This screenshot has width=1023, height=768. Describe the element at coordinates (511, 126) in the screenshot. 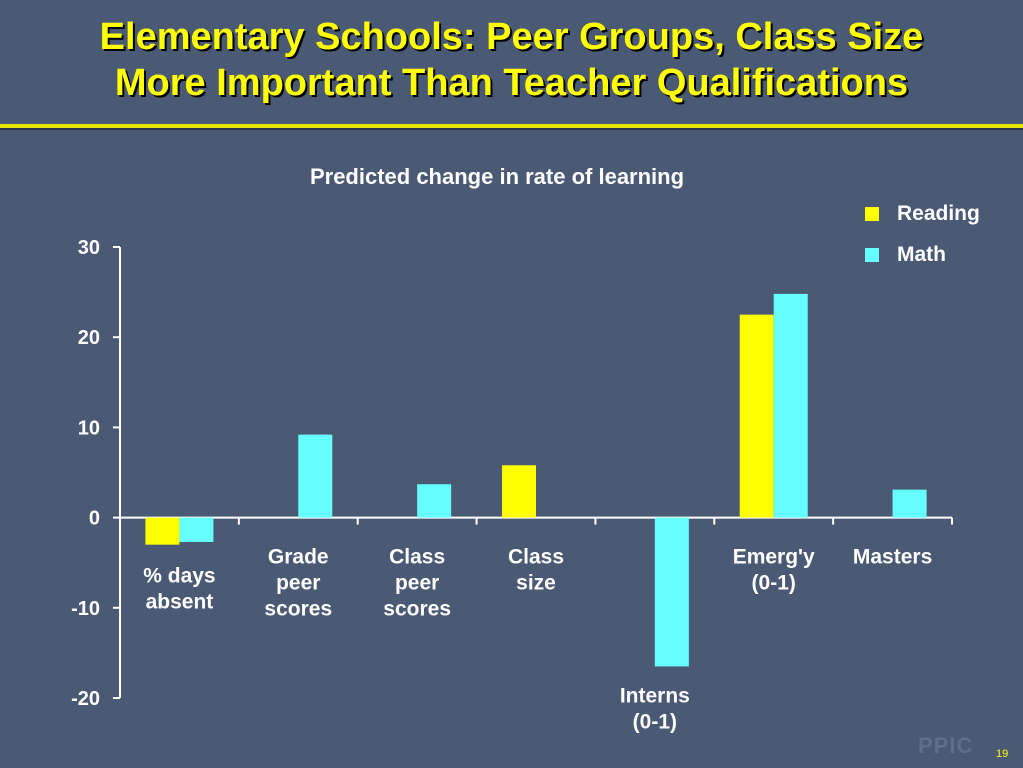

I see `title-underline` at that location.